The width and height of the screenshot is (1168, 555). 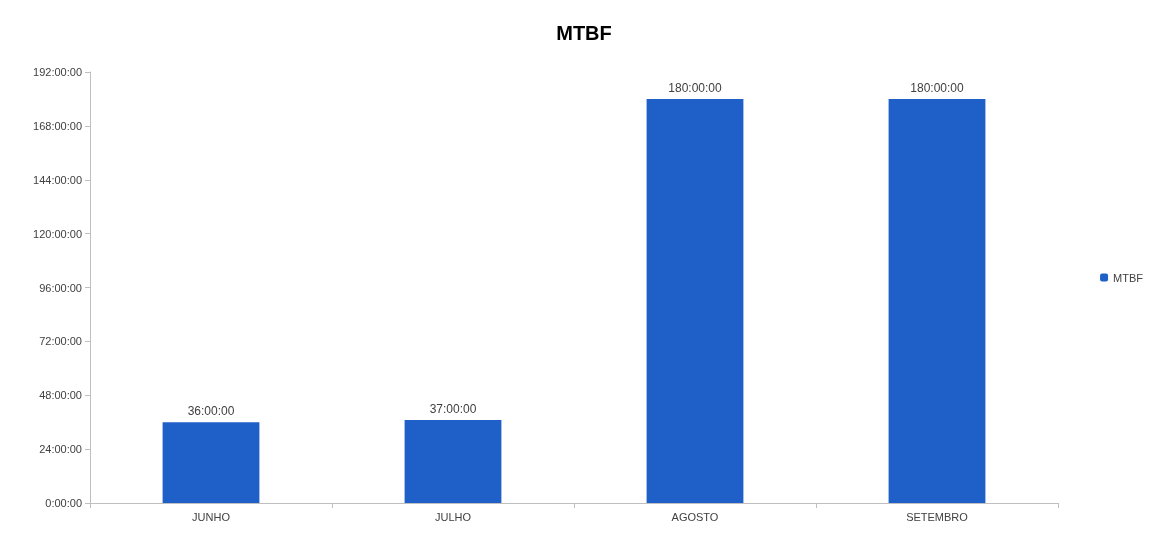 What do you see at coordinates (60, 287) in the screenshot?
I see `y-tick-label: 96:00:00` at bounding box center [60, 287].